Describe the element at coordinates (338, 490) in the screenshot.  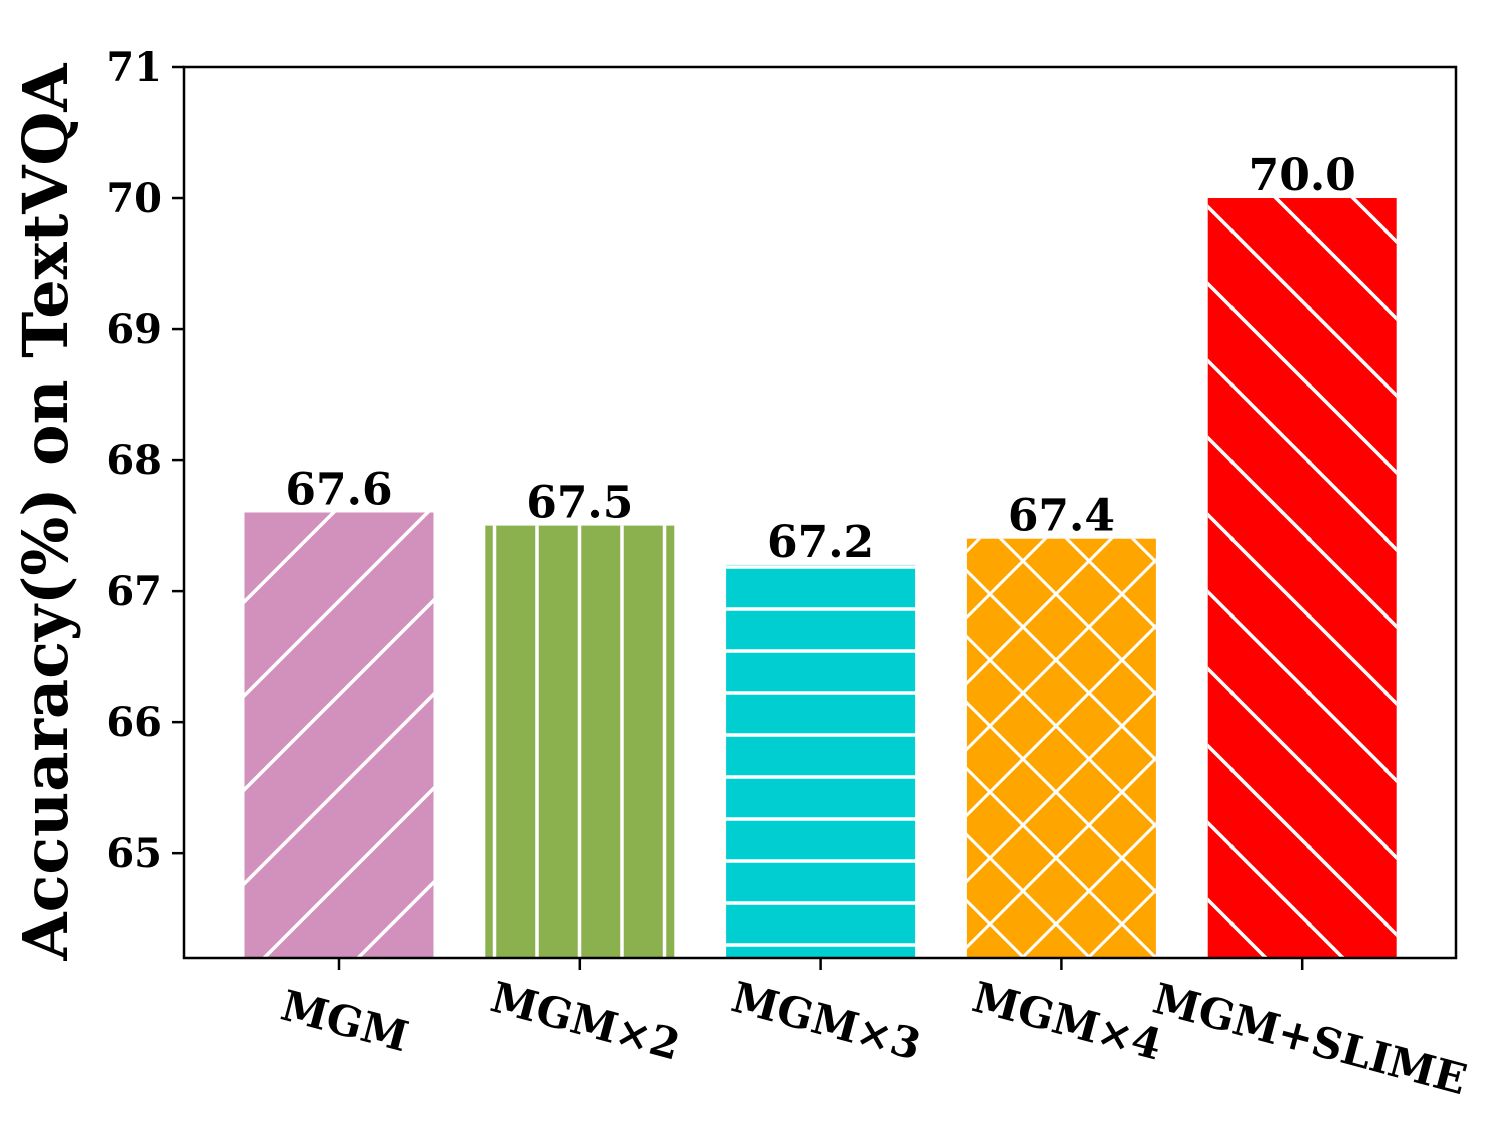
I see `data-label-1: 67.6` at that location.